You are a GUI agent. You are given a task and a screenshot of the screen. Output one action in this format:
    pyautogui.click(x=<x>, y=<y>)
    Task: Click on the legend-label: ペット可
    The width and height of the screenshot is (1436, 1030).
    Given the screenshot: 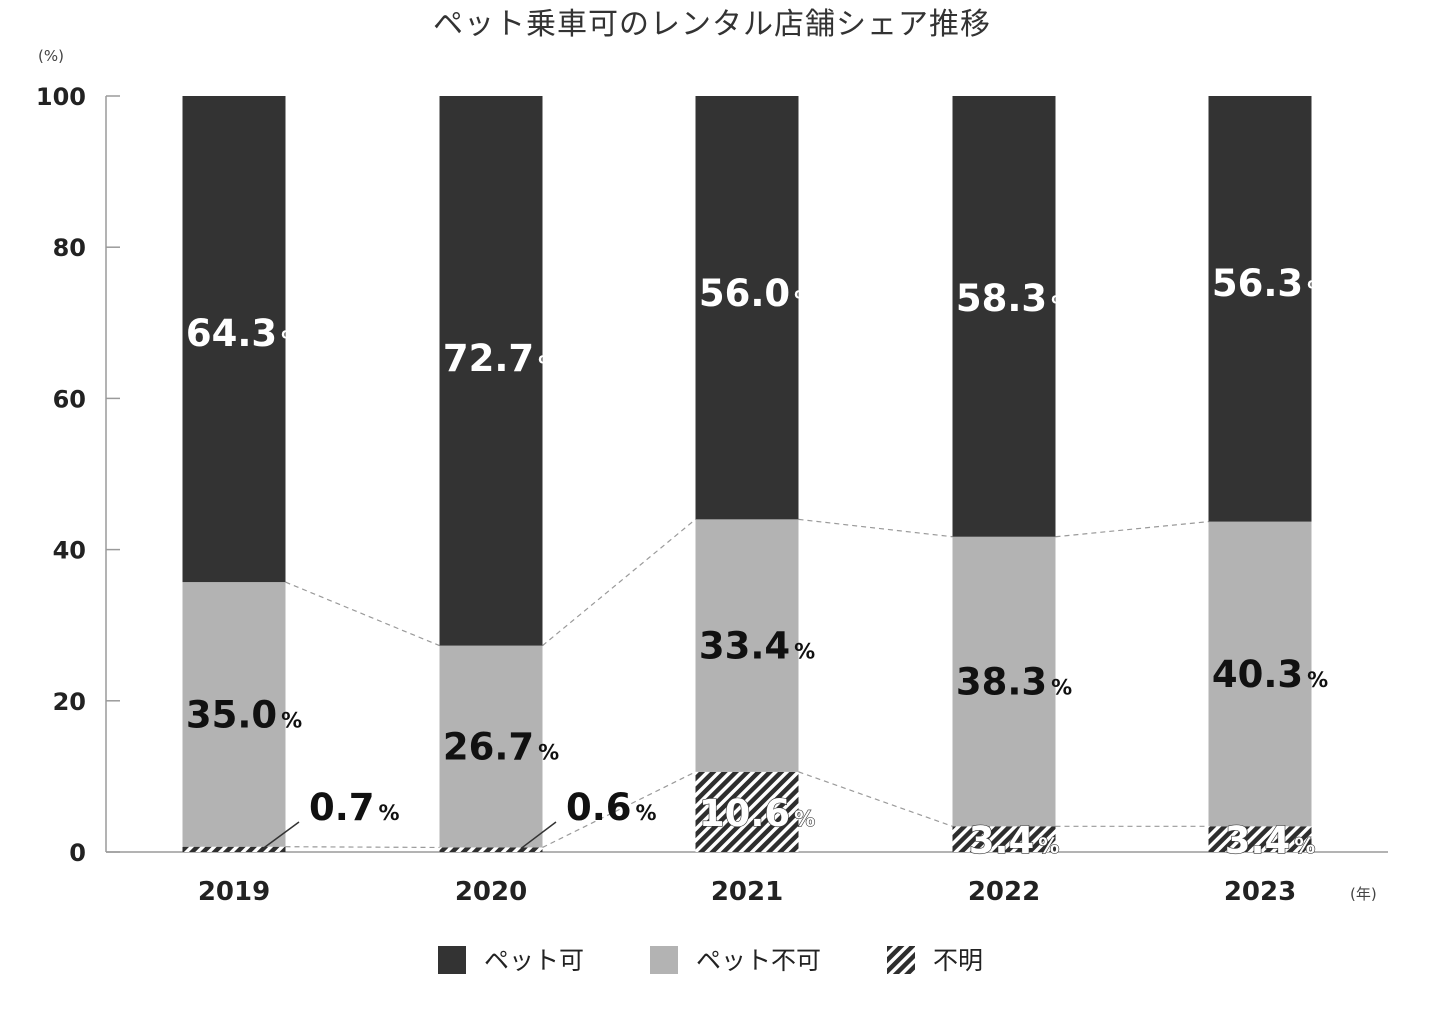 What is the action you would take?
    pyautogui.click(x=534, y=960)
    